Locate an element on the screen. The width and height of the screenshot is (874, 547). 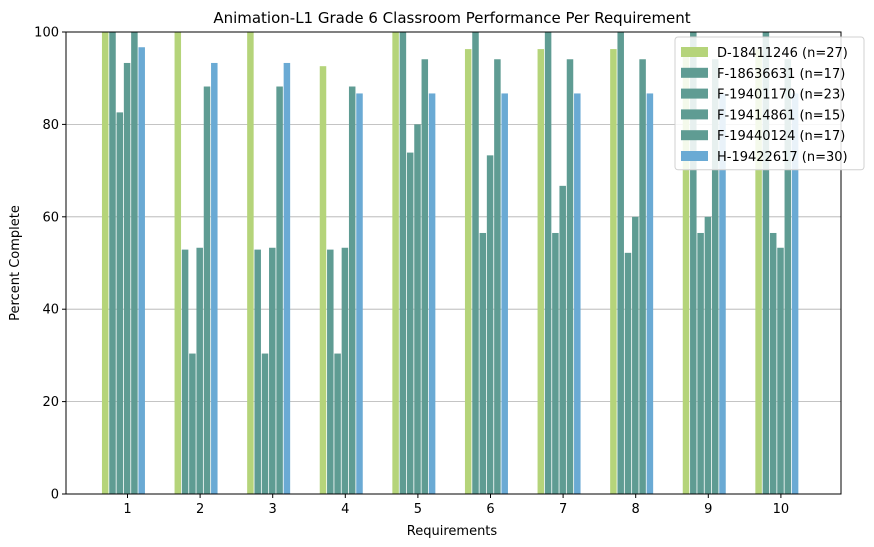
legend-label: D-18411246 (n=27) is located at coordinates (782, 53).